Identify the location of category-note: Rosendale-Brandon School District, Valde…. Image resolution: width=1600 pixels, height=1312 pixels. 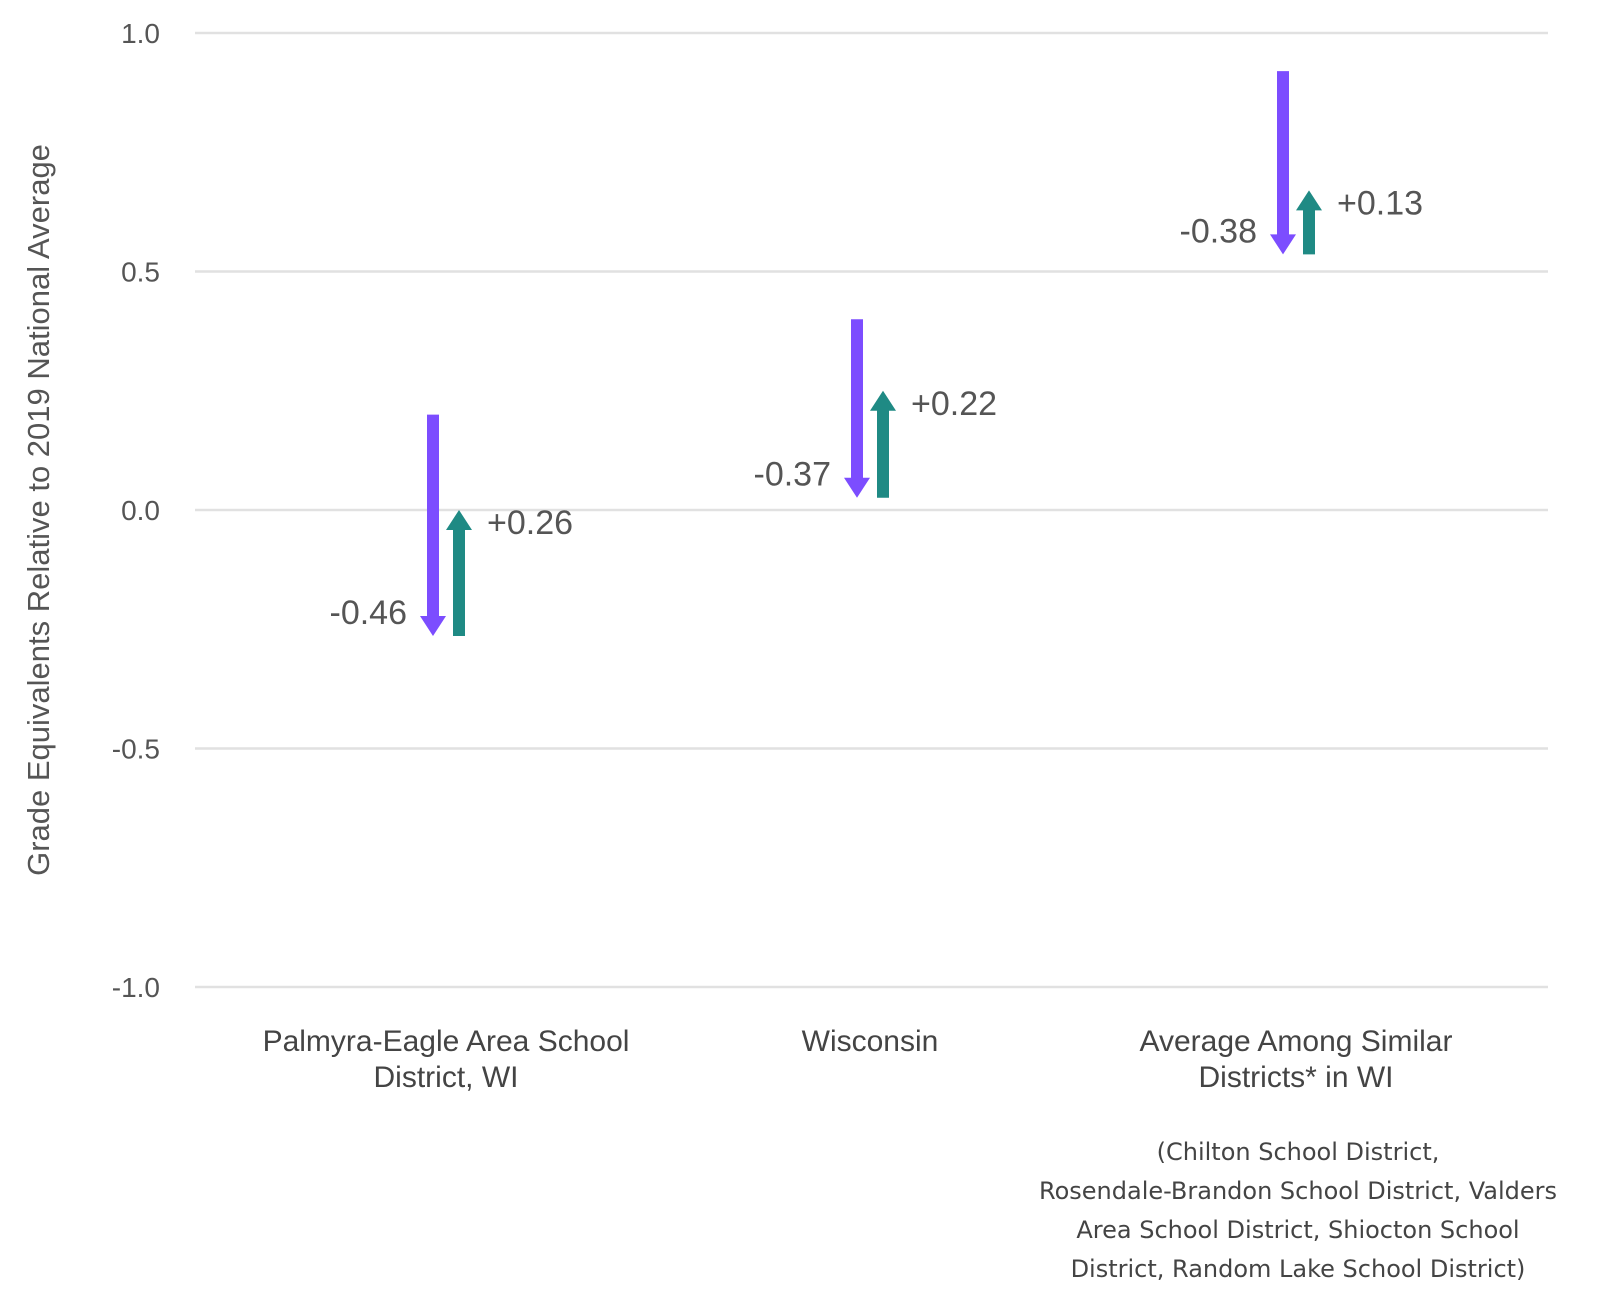
(1298, 1191).